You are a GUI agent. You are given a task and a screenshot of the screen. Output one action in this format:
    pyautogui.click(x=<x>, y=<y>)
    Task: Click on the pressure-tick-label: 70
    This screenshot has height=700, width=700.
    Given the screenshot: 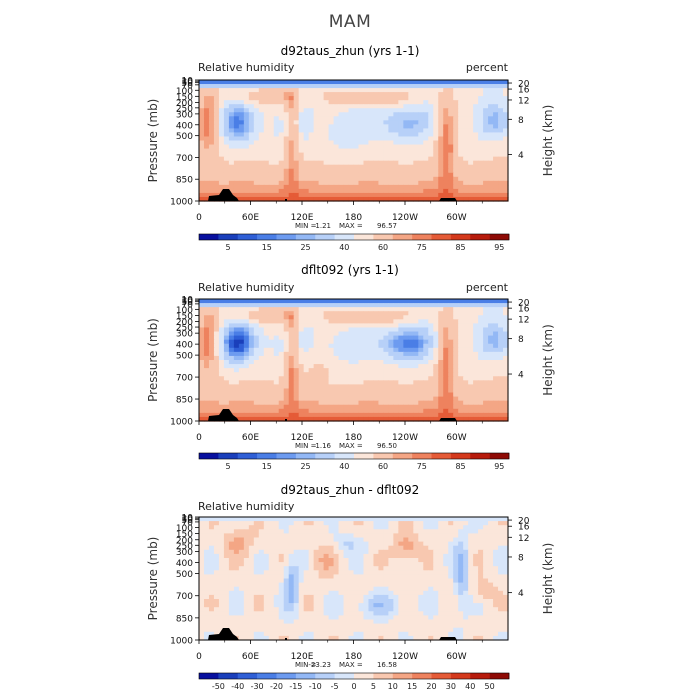 What is the action you would take?
    pyautogui.click(x=188, y=86)
    